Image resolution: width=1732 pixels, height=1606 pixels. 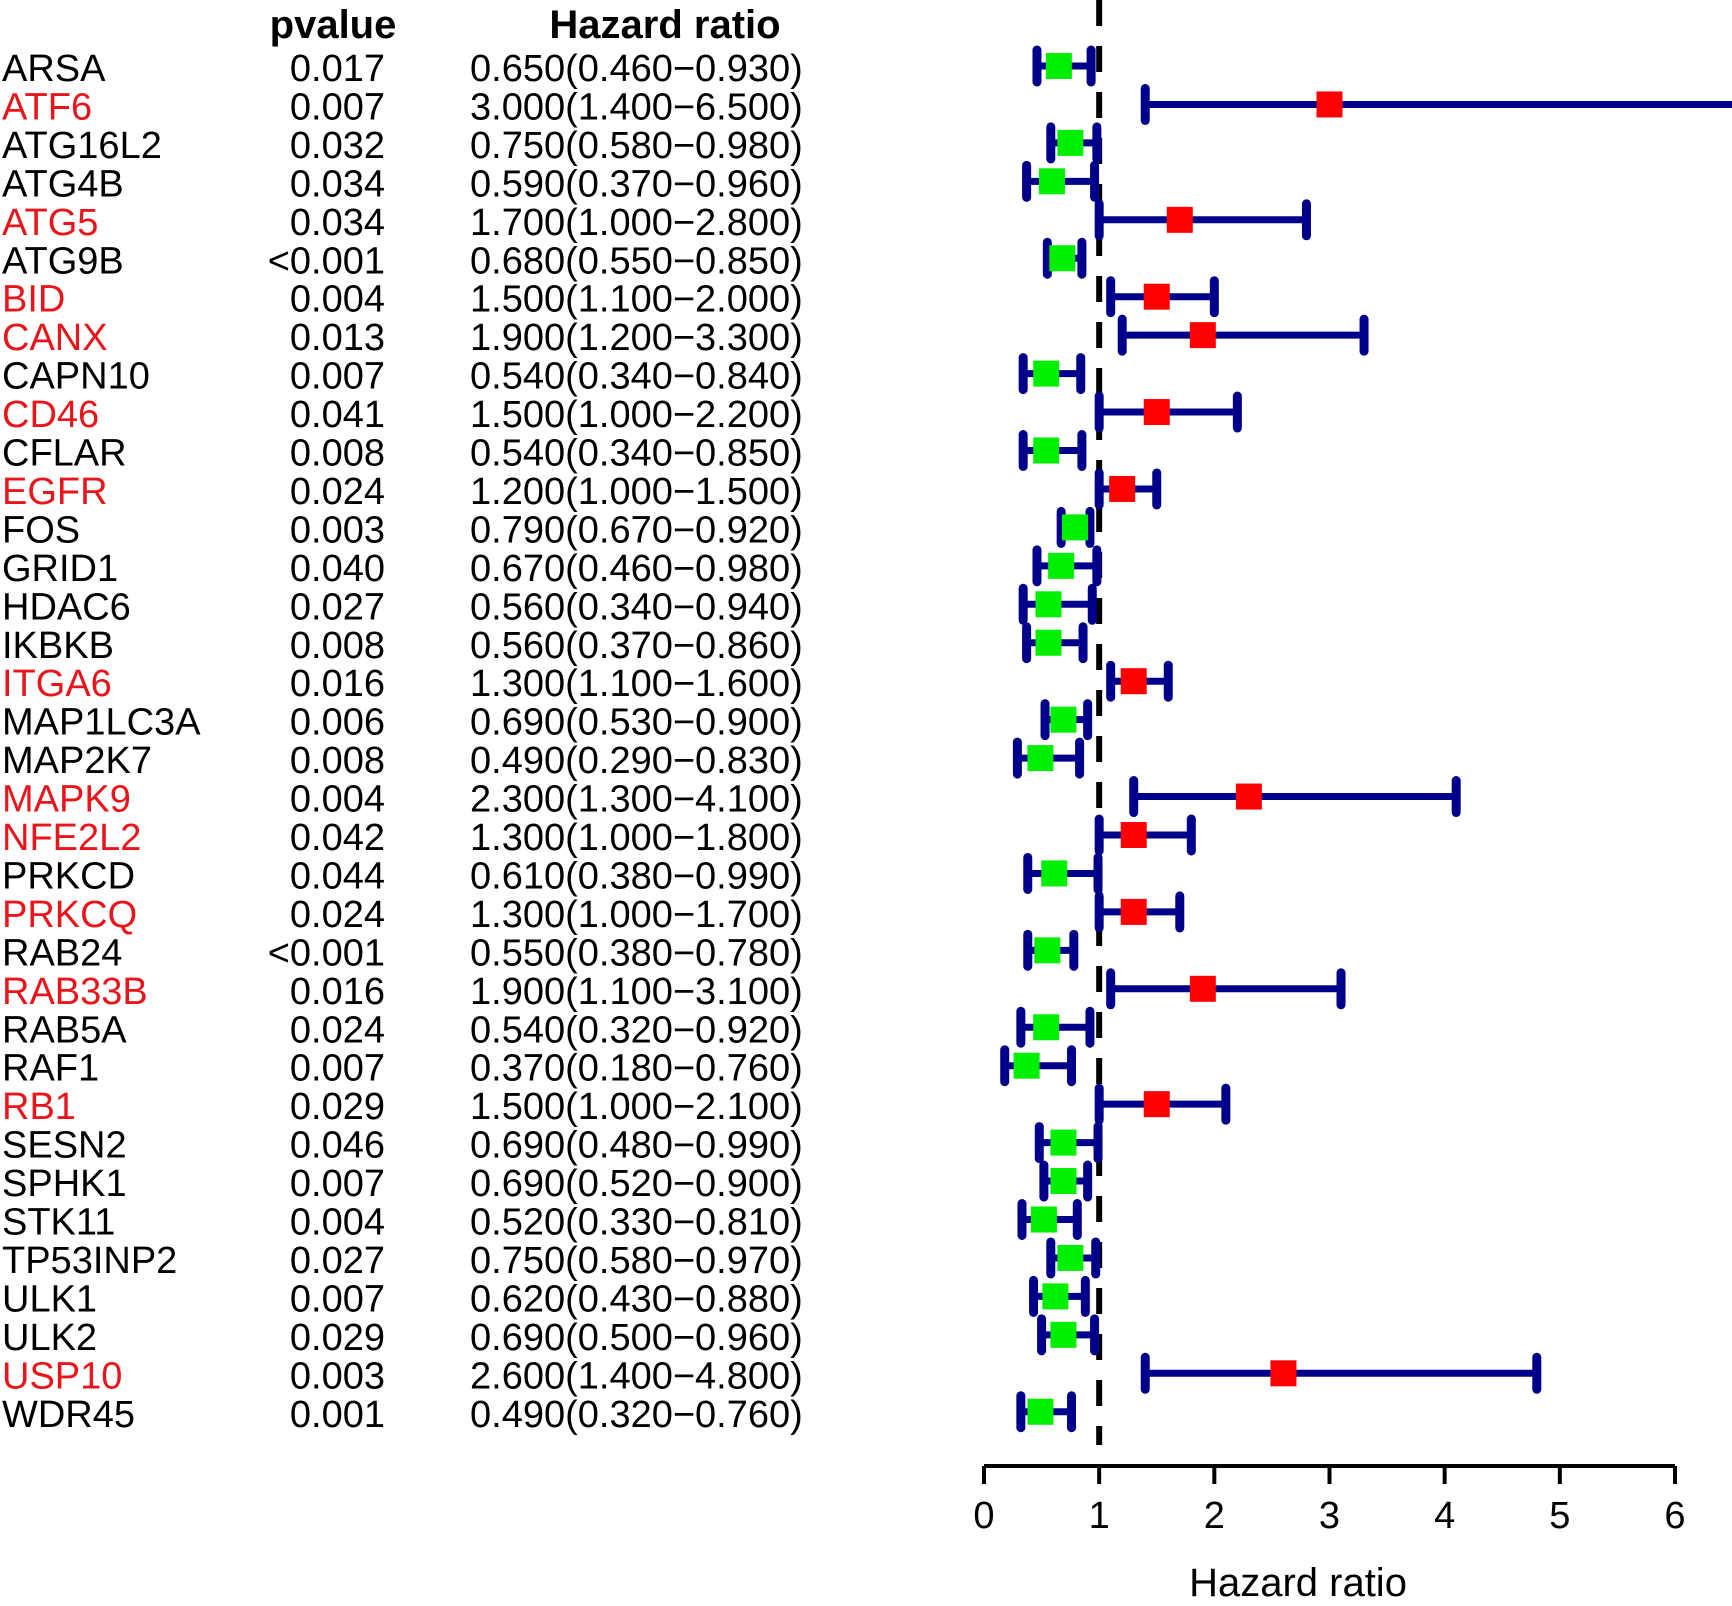 I want to click on table-row: RAF1 0.007 0.370(0.180−0.760), so click(x=402, y=1069).